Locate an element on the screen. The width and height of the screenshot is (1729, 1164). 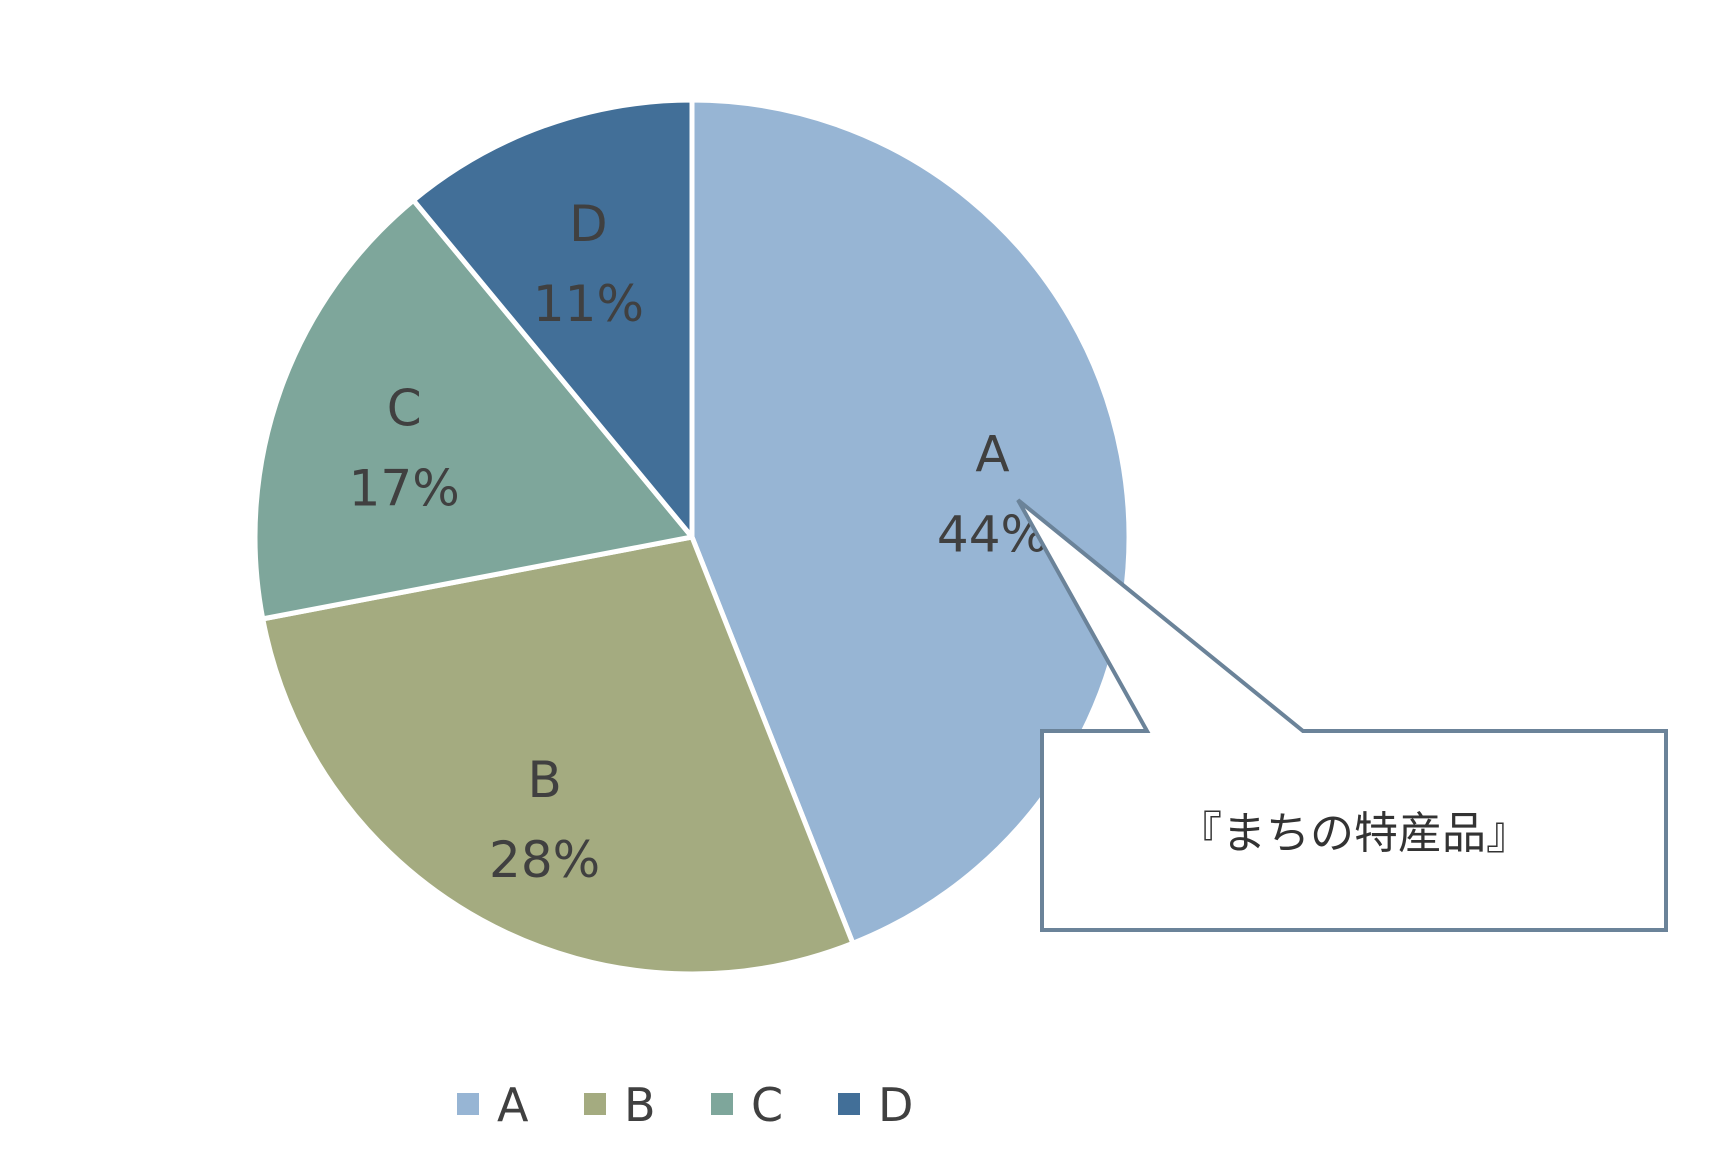
legend-label-d: D is located at coordinates (895, 1105).